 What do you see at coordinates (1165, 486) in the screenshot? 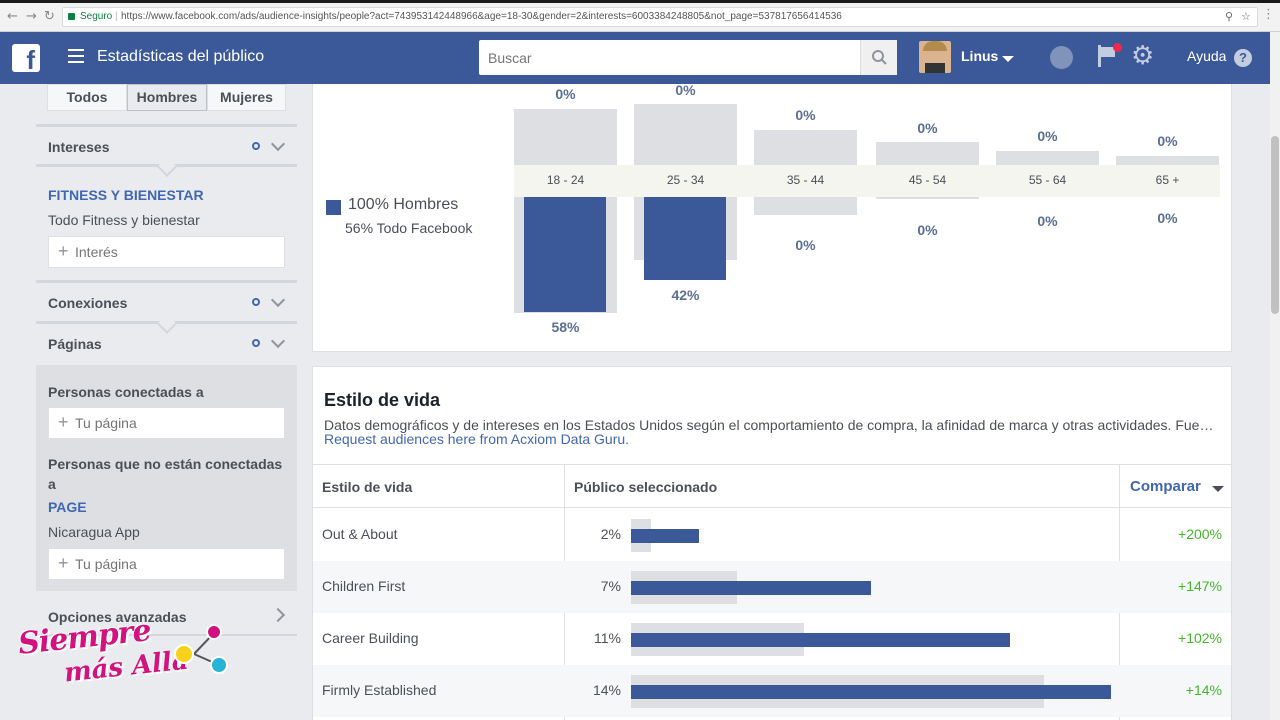
I see `compare-dropdown: Comparar` at bounding box center [1165, 486].